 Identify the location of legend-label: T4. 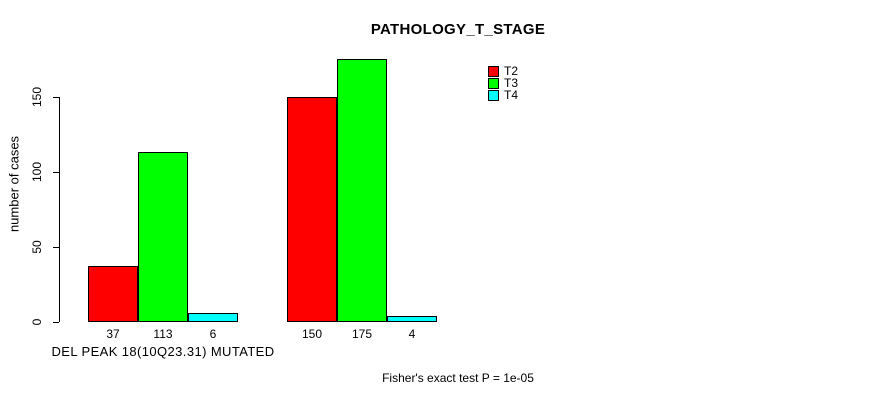
(511, 95).